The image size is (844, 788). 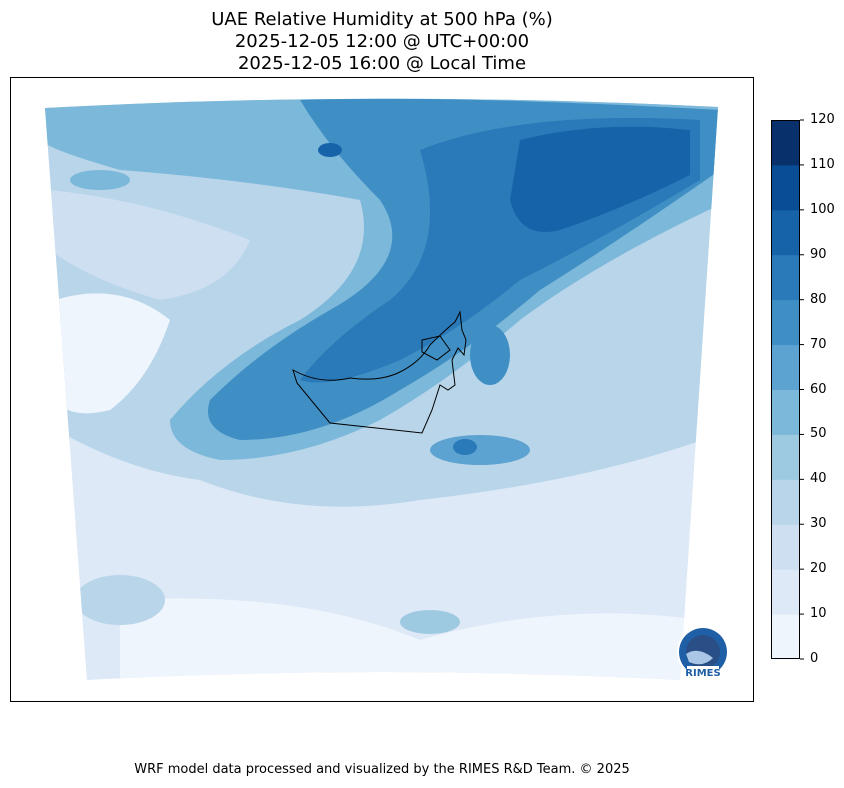 What do you see at coordinates (702, 673) in the screenshot?
I see `logo-text: RIMES` at bounding box center [702, 673].